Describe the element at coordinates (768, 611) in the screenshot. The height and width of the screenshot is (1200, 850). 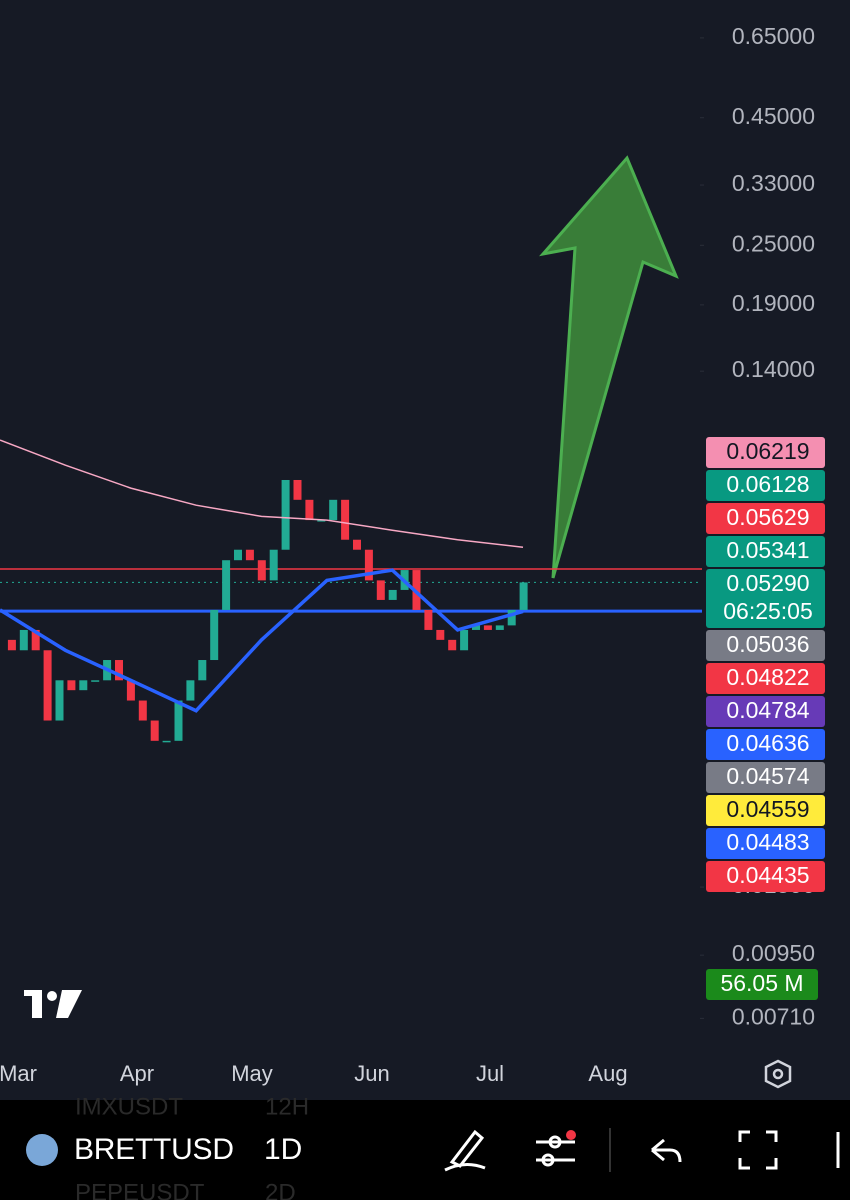
I see `countdown: 06:25:05` at that location.